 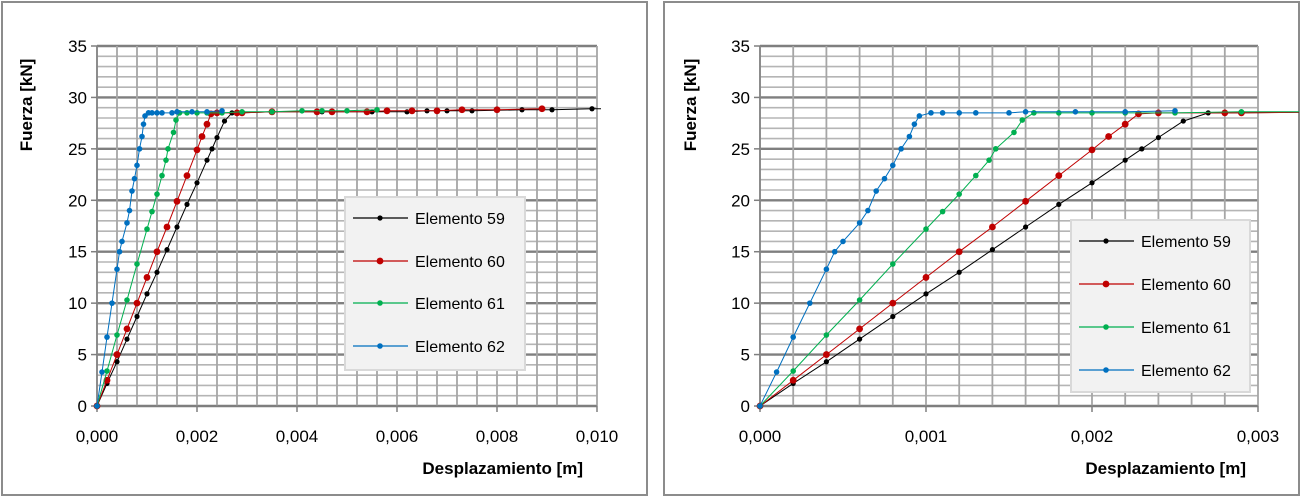 I want to click on x-tick-label: 0,008, so click(x=497, y=436).